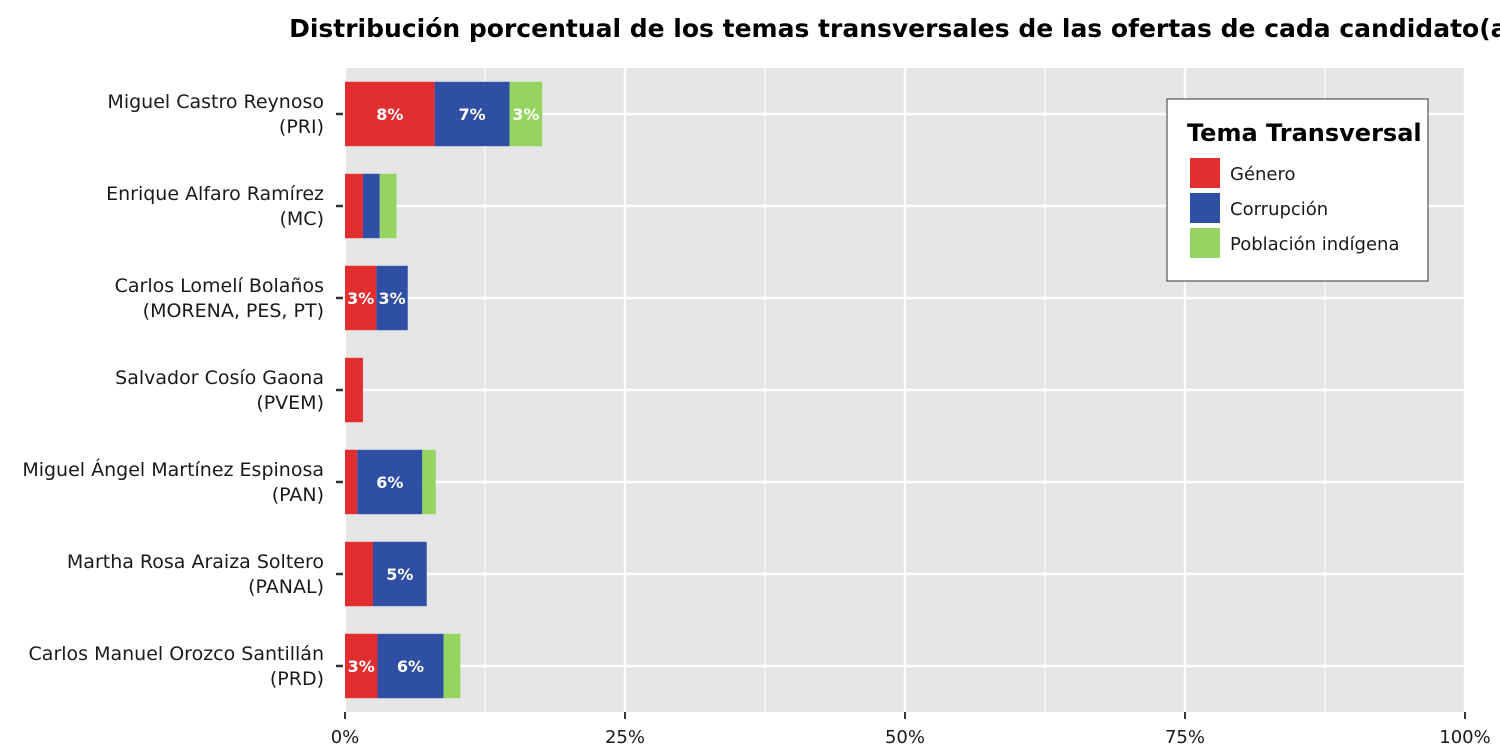  What do you see at coordinates (905, 737) in the screenshot?
I see `x-tick-label: 50%` at bounding box center [905, 737].